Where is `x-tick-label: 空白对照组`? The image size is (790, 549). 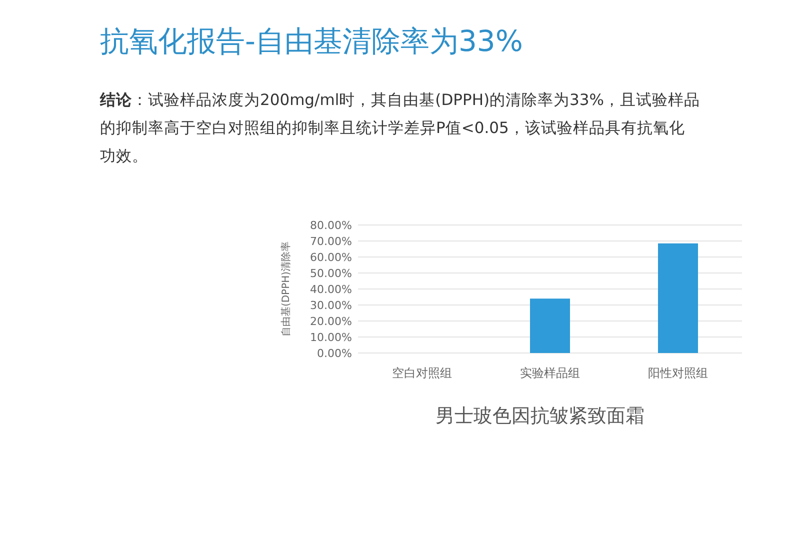
x-tick-label: 空白对照组 is located at coordinates (422, 373).